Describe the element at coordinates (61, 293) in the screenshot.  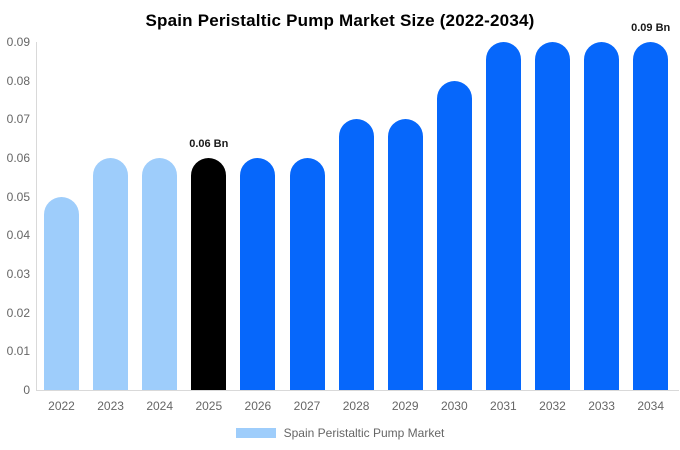
I see `bar-2022` at that location.